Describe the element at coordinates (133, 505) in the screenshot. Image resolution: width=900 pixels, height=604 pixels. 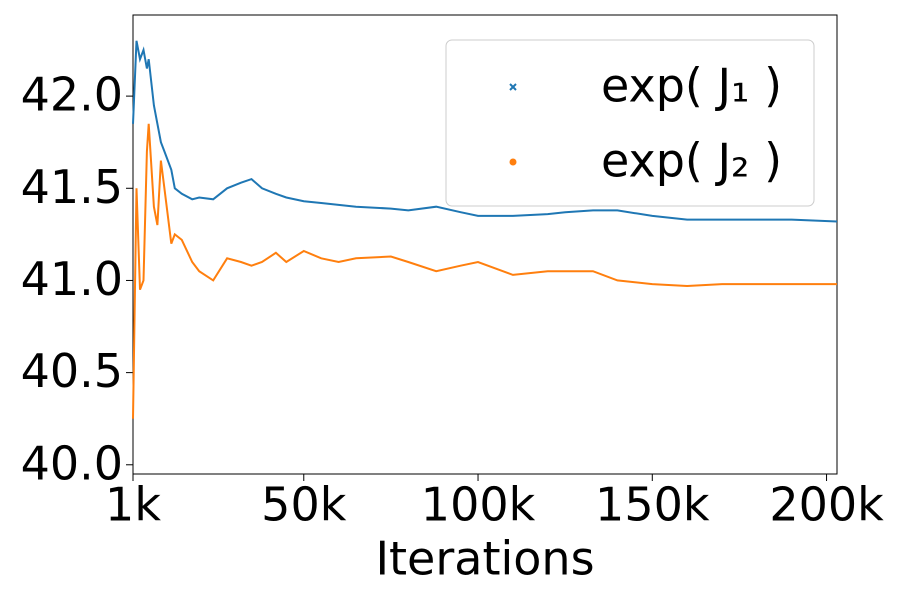
I see `x-tick-label: 1k` at that location.